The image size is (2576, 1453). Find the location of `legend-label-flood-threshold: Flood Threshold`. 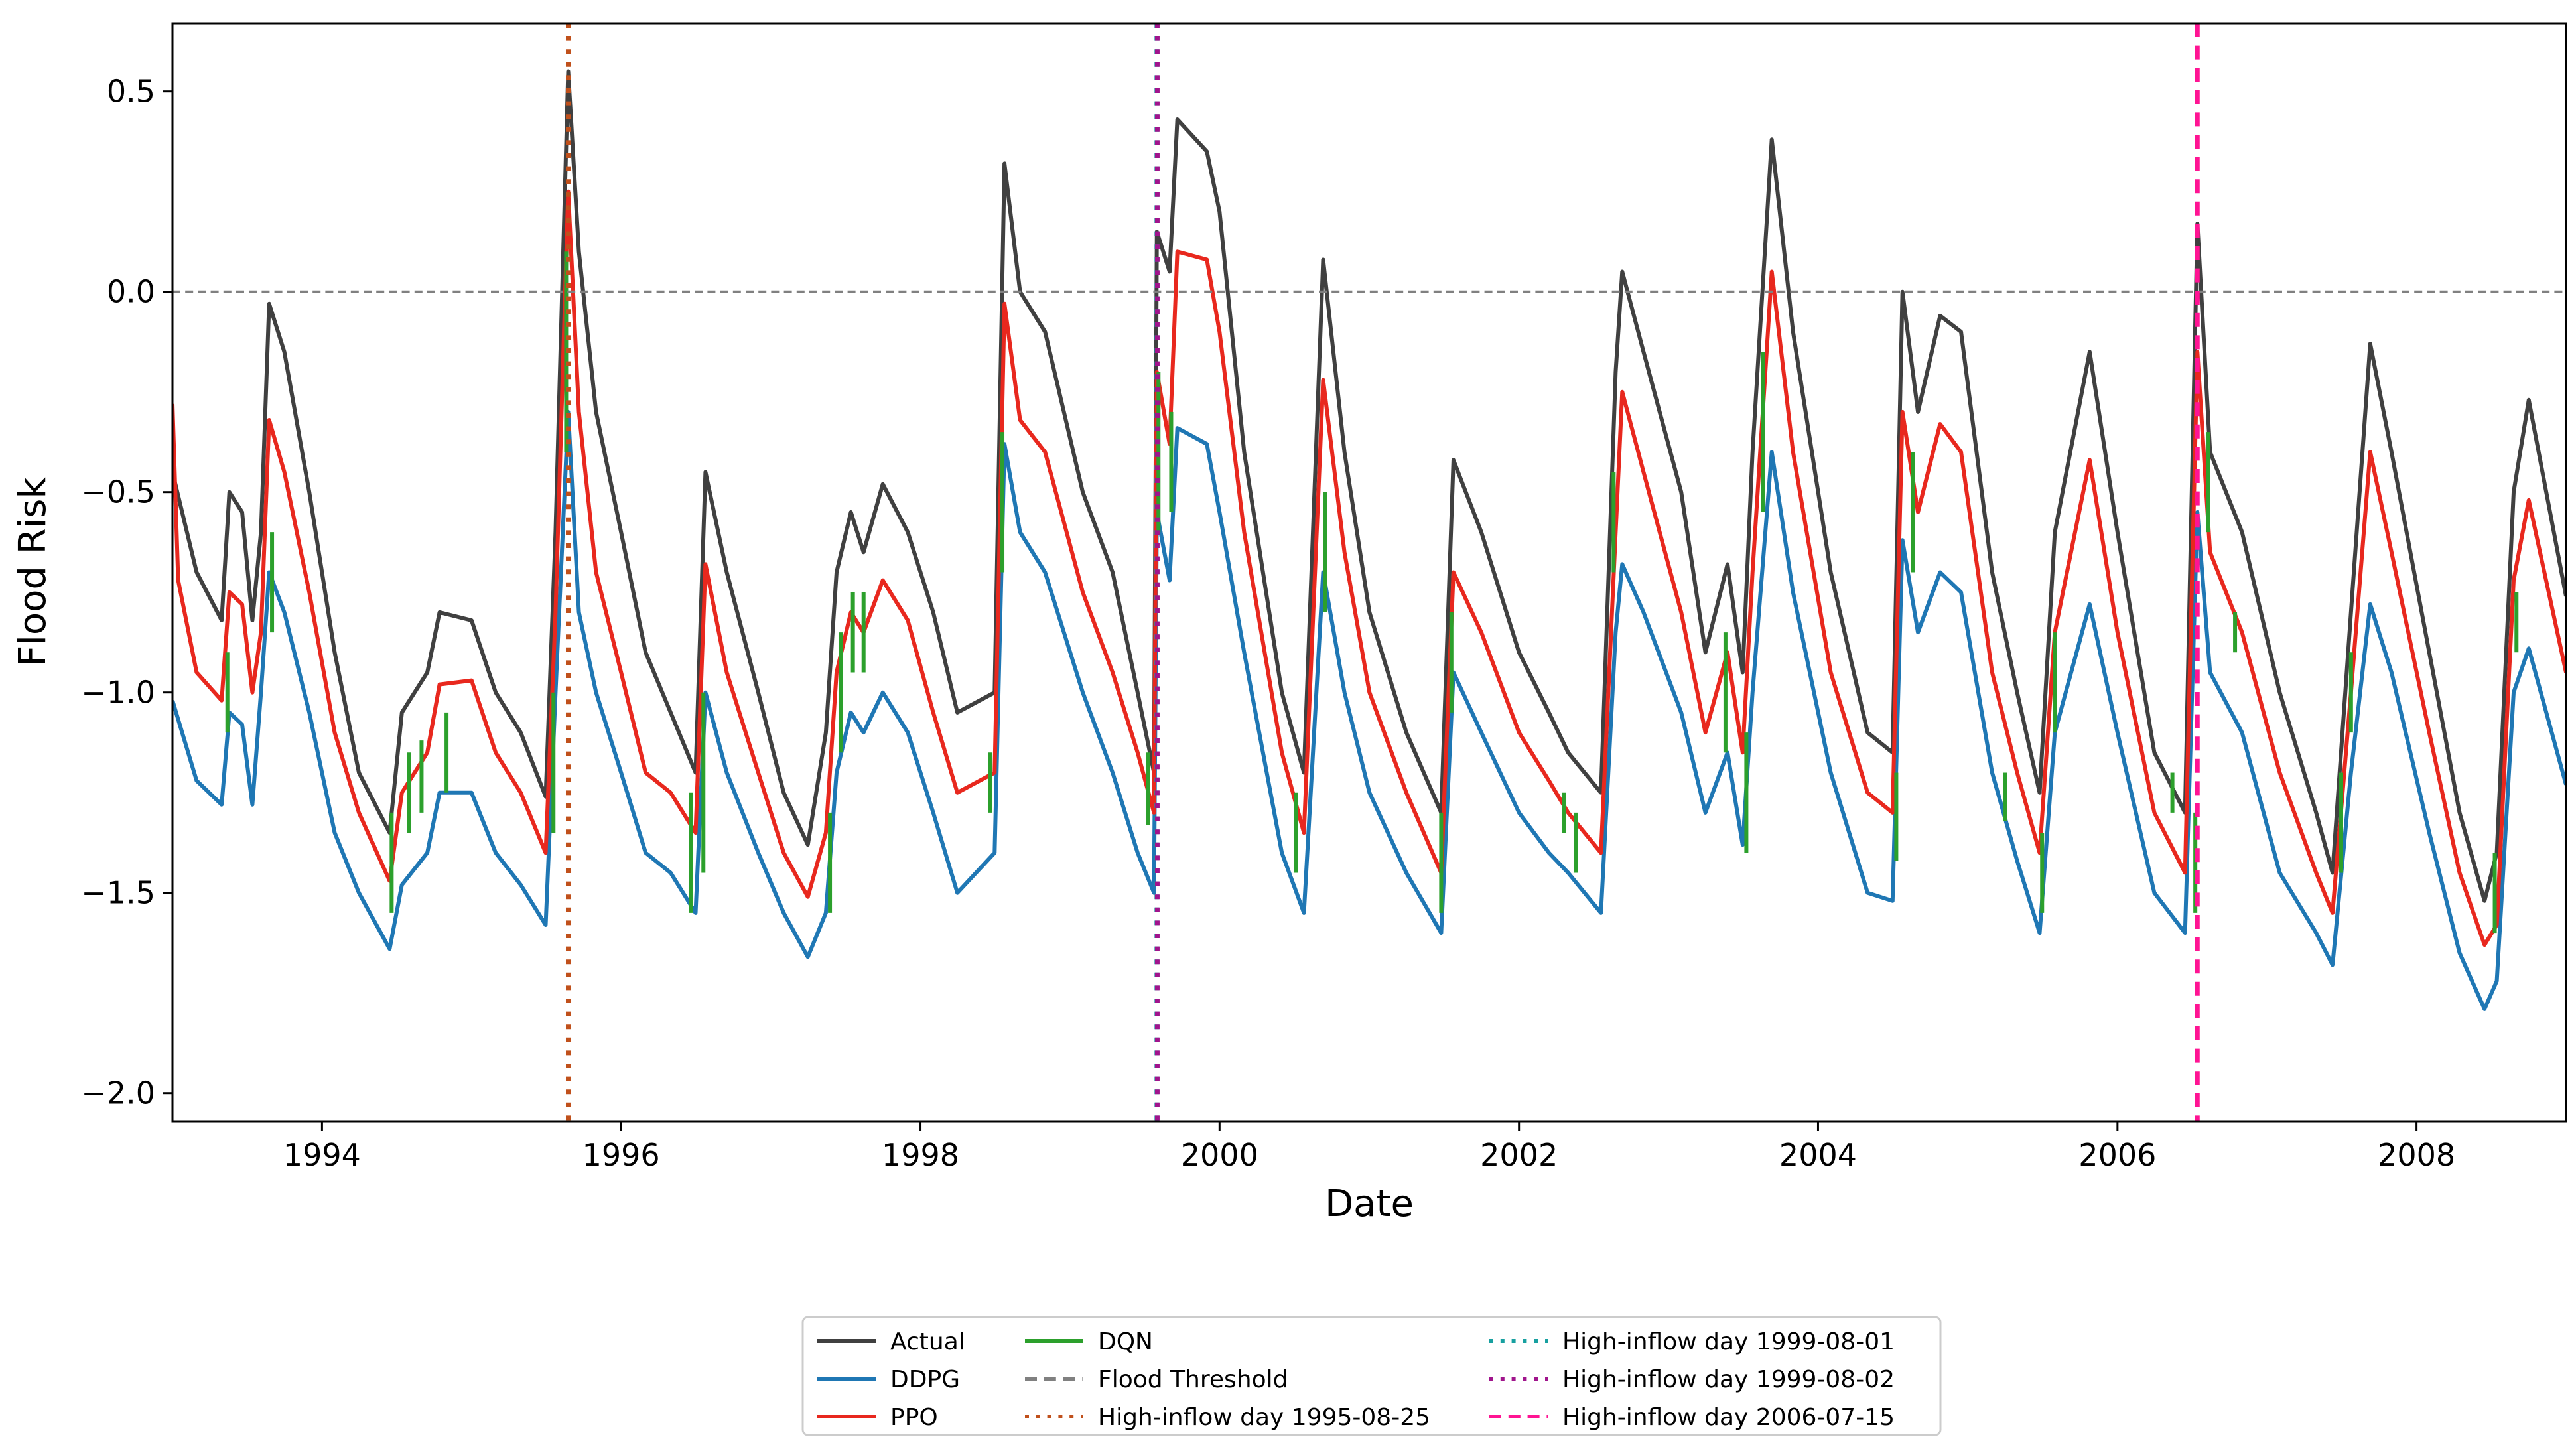

legend-label-flood-threshold: Flood Threshold is located at coordinates (1193, 1379).